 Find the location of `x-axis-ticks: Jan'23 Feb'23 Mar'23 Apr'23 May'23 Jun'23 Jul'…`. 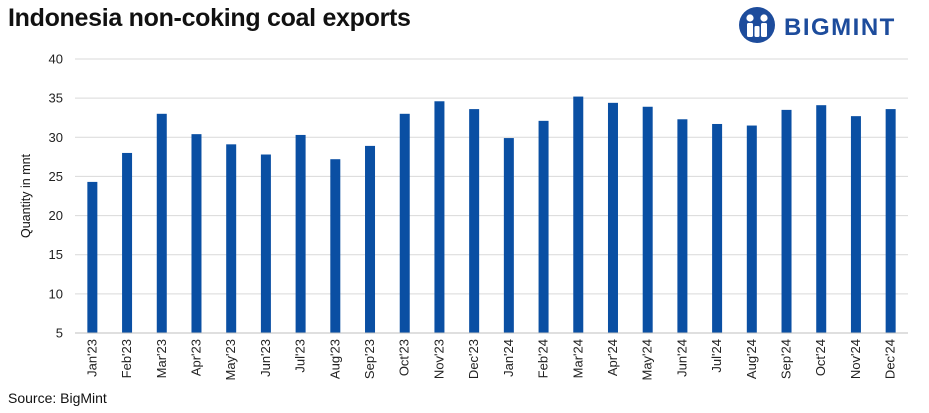

x-axis-ticks: Jan'23 Feb'23 Mar'23 Apr'23 May'23 Jun'23 Jul'… is located at coordinates (490, 360).